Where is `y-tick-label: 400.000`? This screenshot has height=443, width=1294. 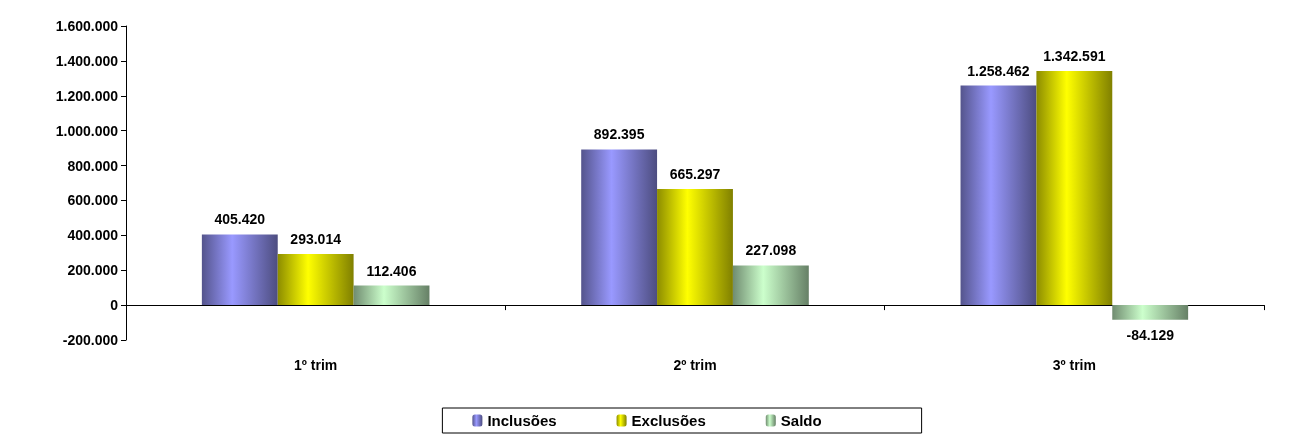 y-tick-label: 400.000 is located at coordinates (93, 235).